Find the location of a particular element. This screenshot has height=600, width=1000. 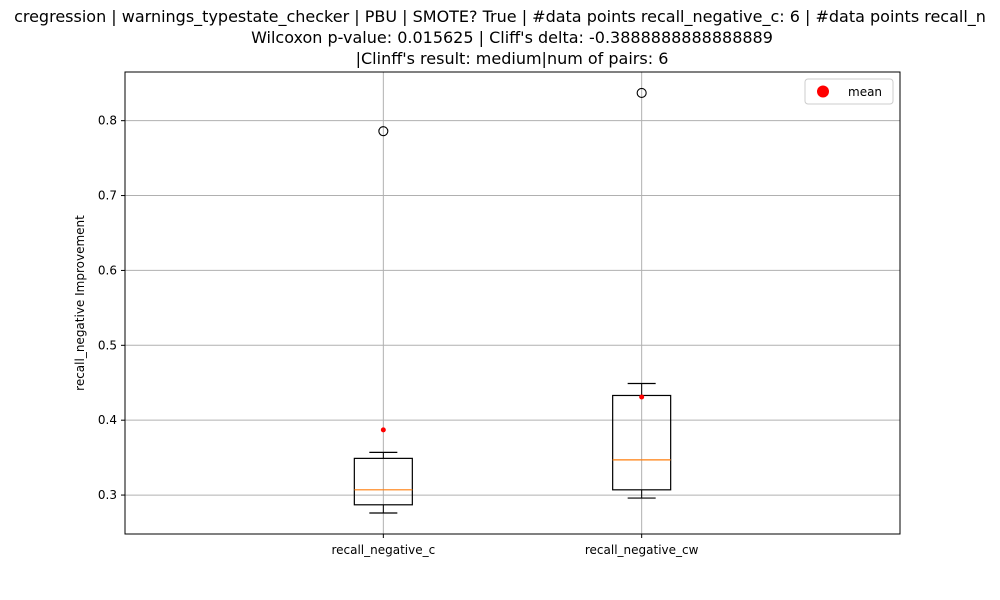

y-axis-label: recall_negative Improvement is located at coordinates (80, 303).